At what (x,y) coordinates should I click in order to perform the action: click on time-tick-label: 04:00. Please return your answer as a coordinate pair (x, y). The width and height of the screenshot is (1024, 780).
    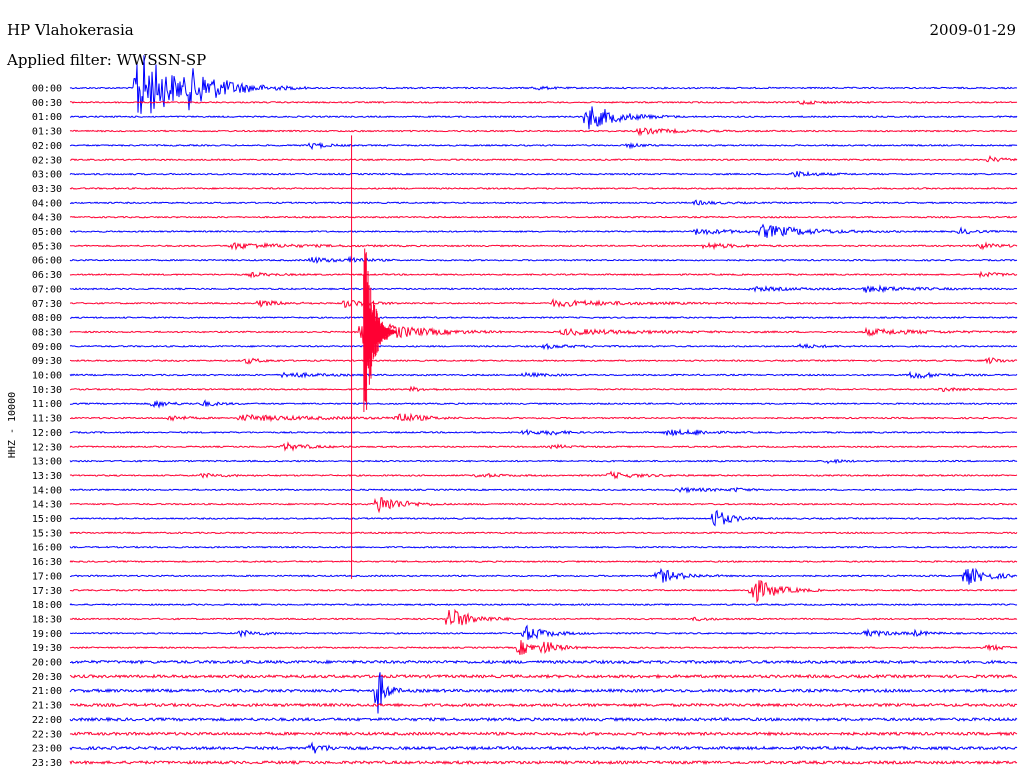
    Looking at the image, I should click on (47, 203).